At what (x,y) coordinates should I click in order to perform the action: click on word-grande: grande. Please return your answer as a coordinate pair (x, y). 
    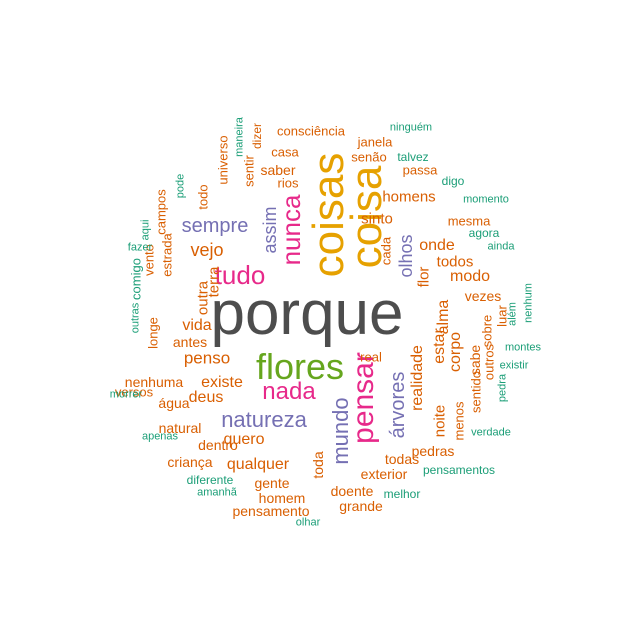
    Looking at the image, I should click on (361, 506).